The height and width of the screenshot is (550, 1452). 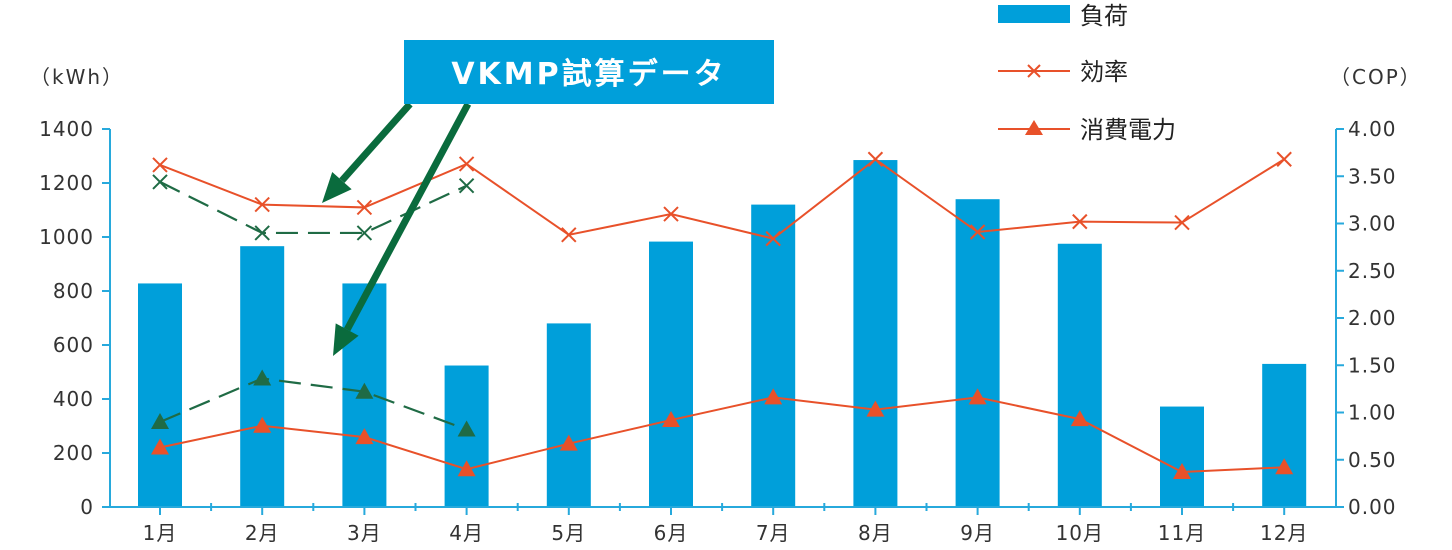 What do you see at coordinates (1182, 533) in the screenshot?
I see `x-axis-tick-label: 11月` at bounding box center [1182, 533].